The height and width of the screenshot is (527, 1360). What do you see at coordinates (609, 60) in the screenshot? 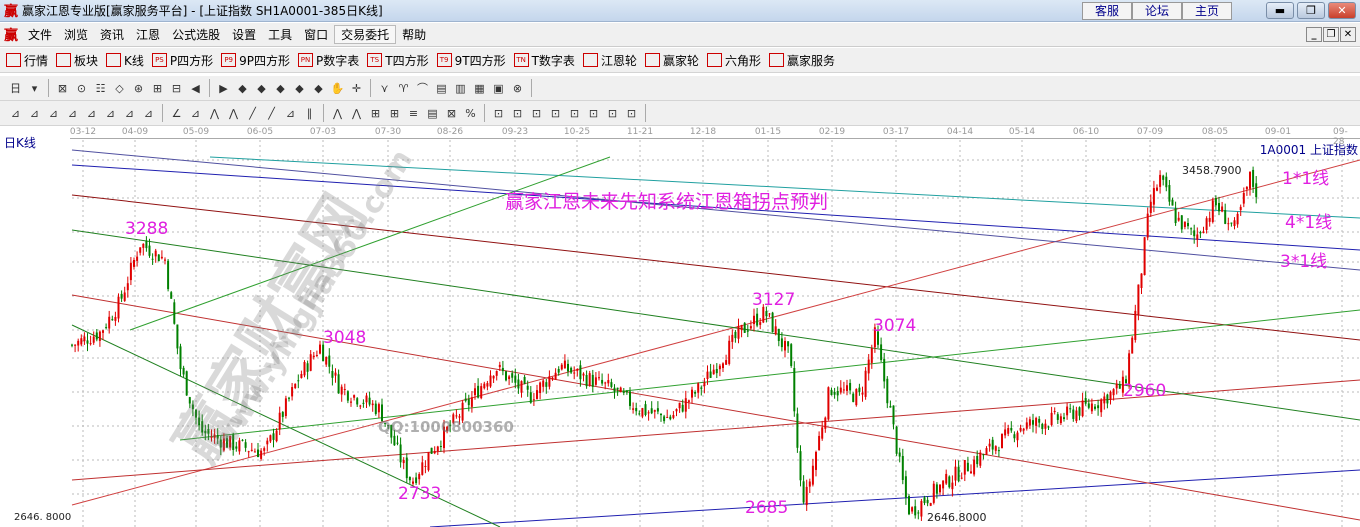
I see `toolbar-item-9: 江恩轮` at bounding box center [609, 60].